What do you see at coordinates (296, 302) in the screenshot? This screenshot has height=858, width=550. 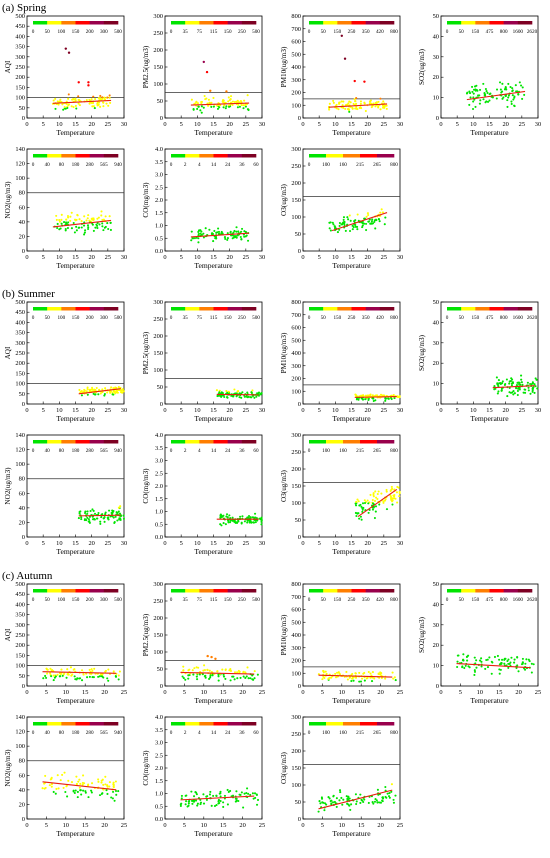 I see `y-tick-label: 800` at bounding box center [296, 302].